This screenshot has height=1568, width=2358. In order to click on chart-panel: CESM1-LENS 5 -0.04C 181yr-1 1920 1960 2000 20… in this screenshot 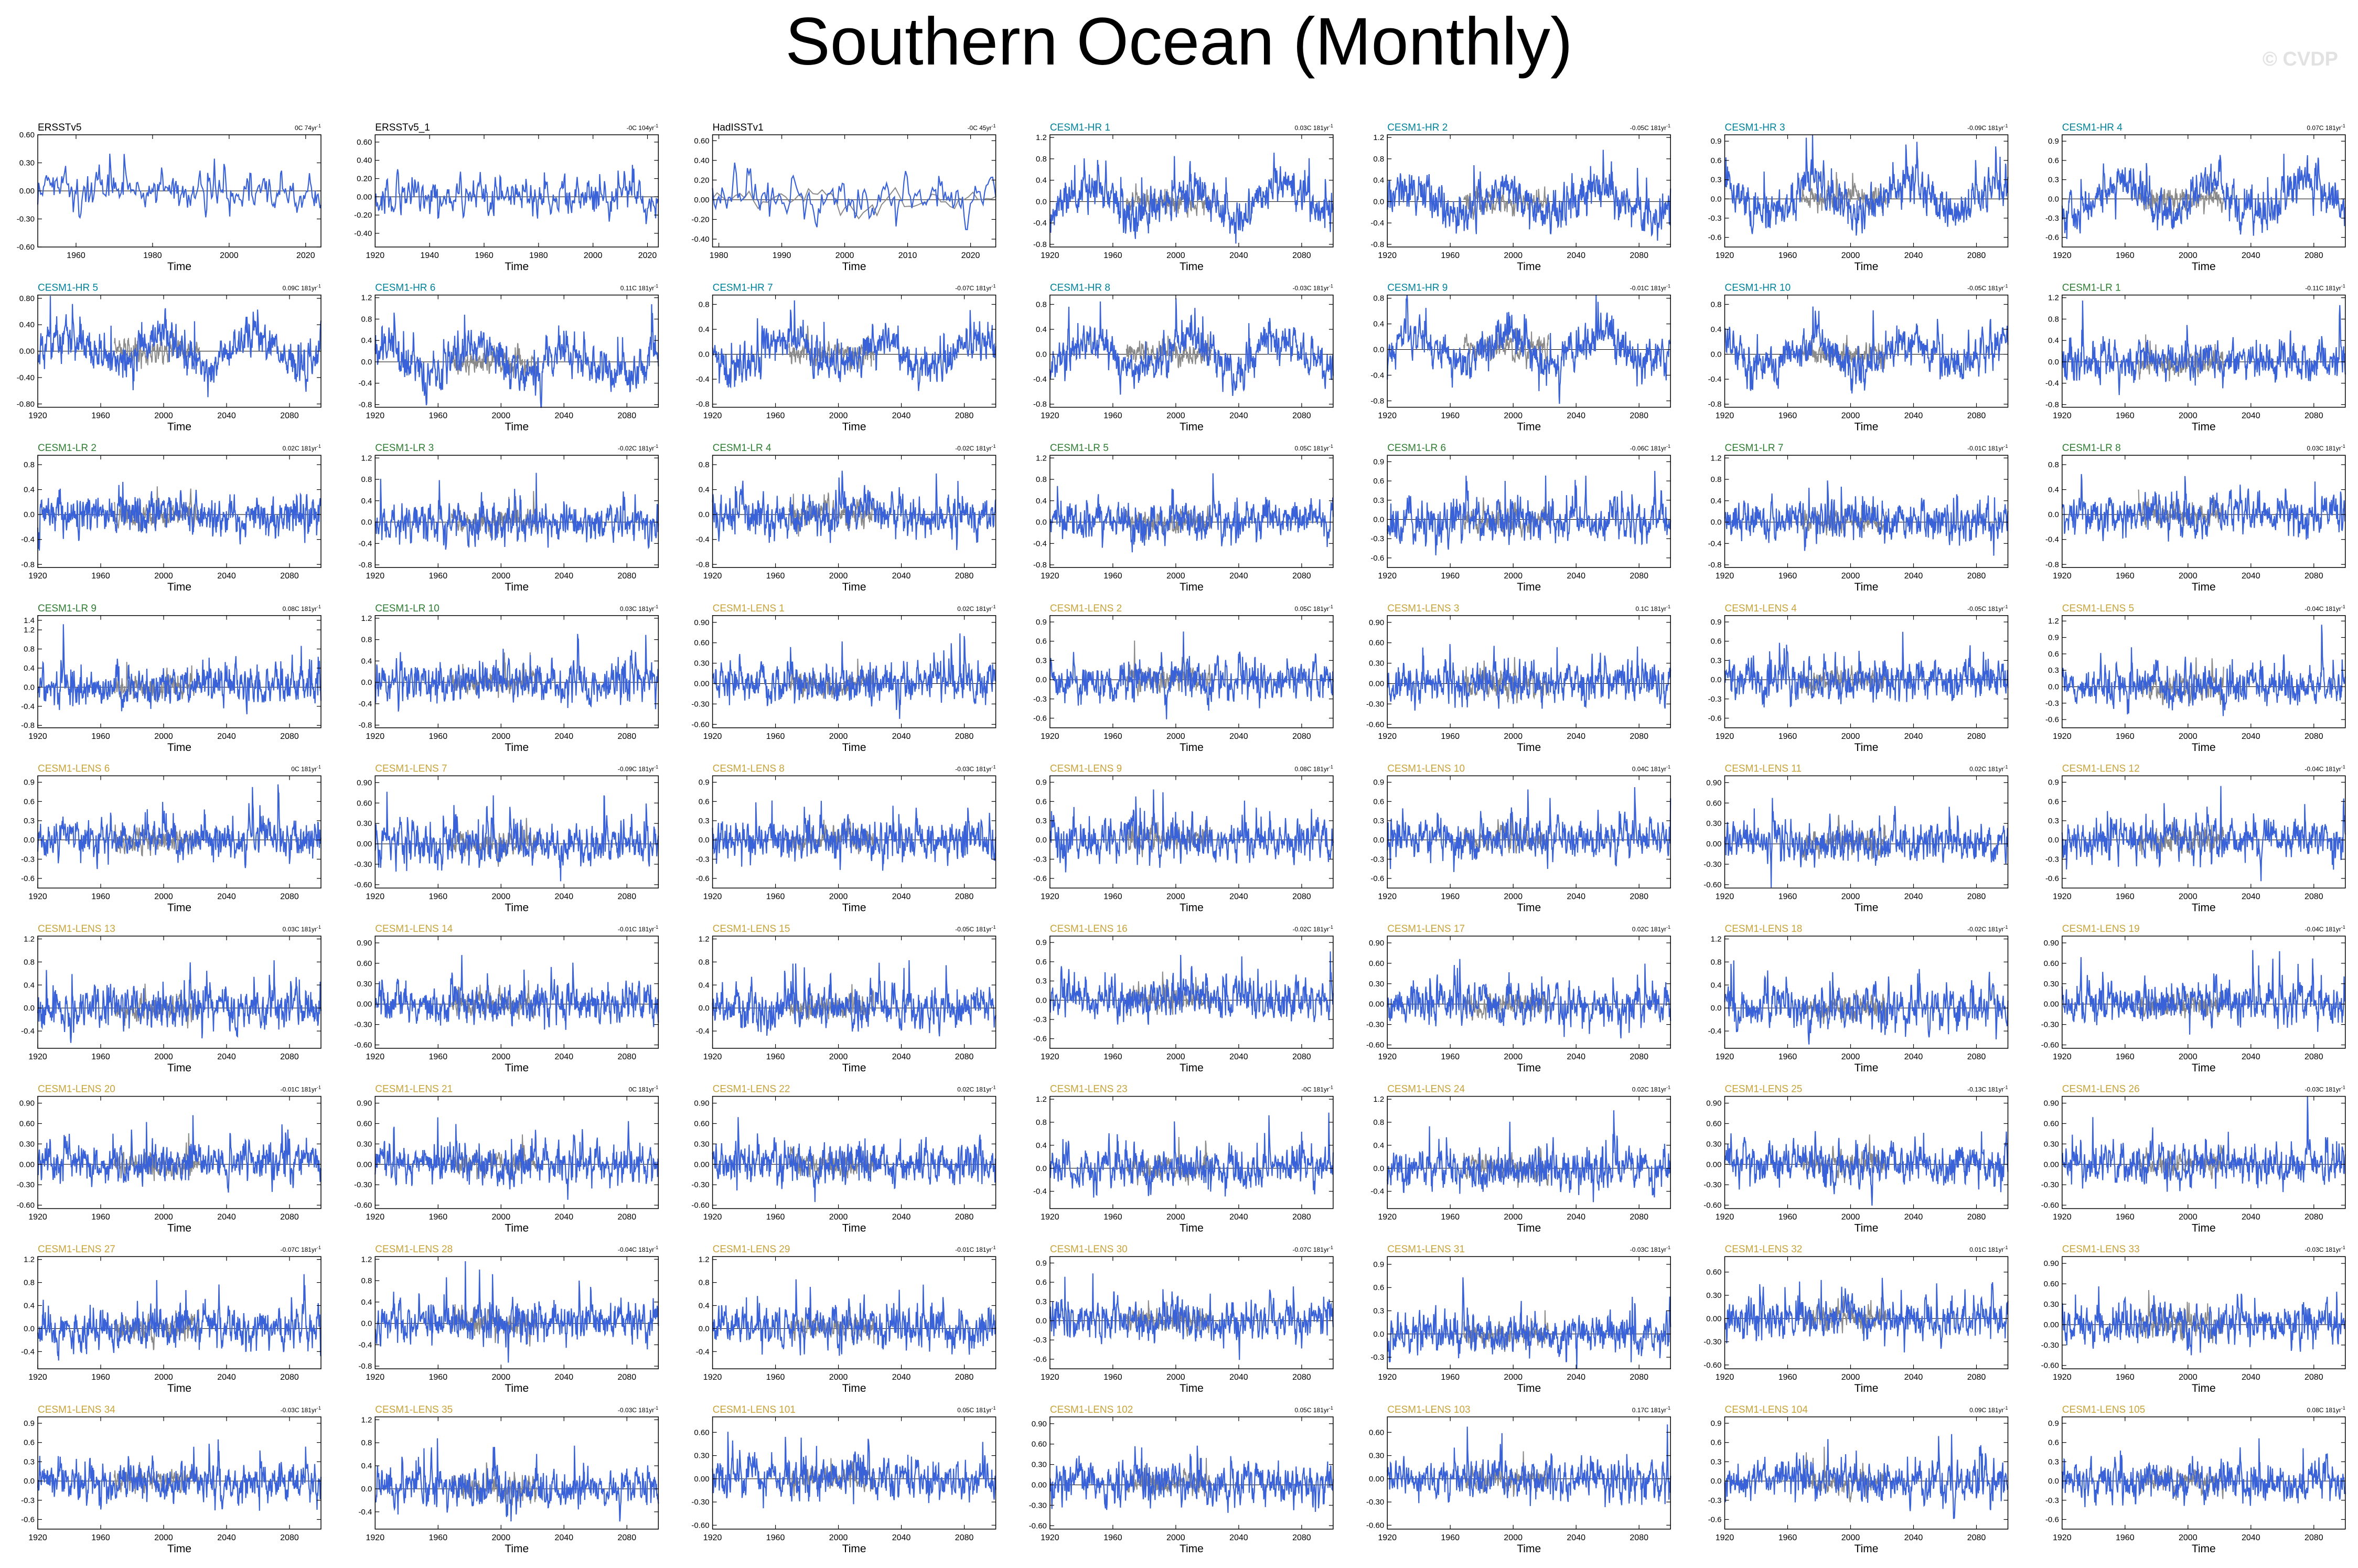, I will do `click(2195, 678)`.